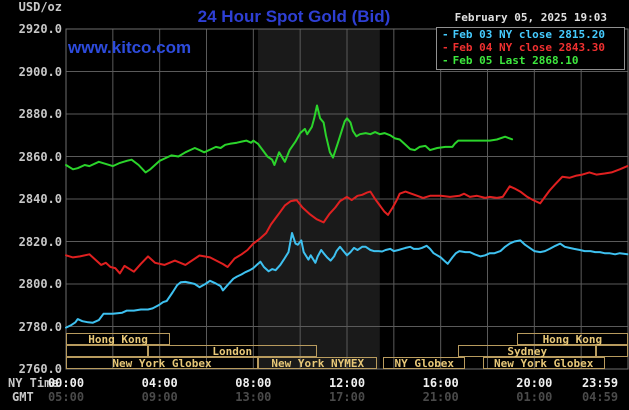 The height and width of the screenshot is (410, 629). What do you see at coordinates (534, 383) in the screenshot?
I see `x-axis-tick-ny: 20:00` at bounding box center [534, 383].